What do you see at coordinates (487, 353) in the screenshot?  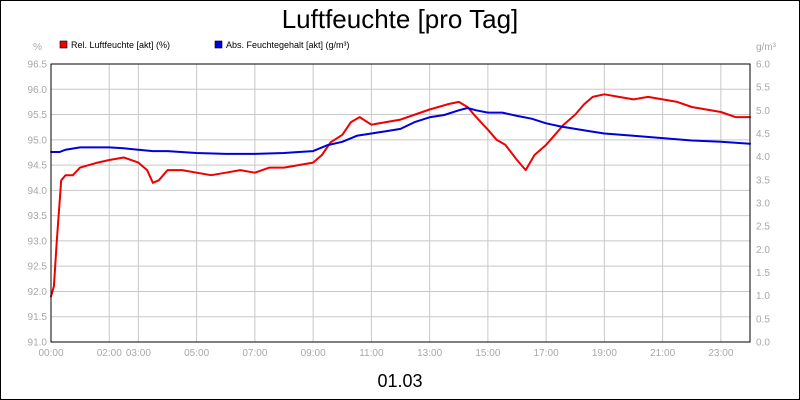 I see `x-axis-tick-label: 15:00` at bounding box center [487, 353].